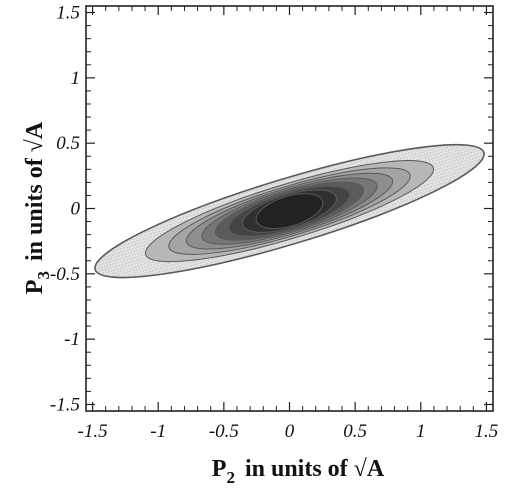 This screenshot has width=505, height=489. What do you see at coordinates (76, 78) in the screenshot?
I see `y-tick-label: 1` at bounding box center [76, 78].